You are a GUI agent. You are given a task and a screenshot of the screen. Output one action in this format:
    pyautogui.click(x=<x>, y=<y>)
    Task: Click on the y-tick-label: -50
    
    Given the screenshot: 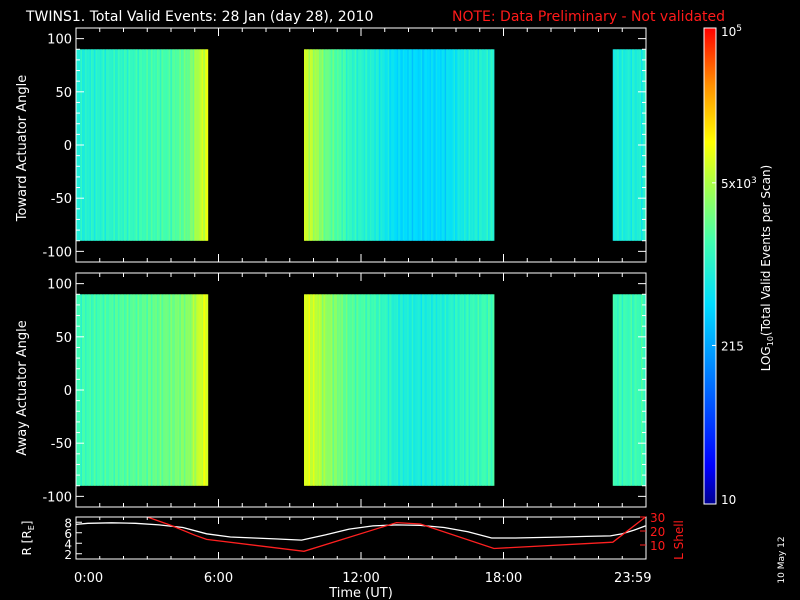 What is the action you would take?
    pyautogui.click(x=61, y=199)
    